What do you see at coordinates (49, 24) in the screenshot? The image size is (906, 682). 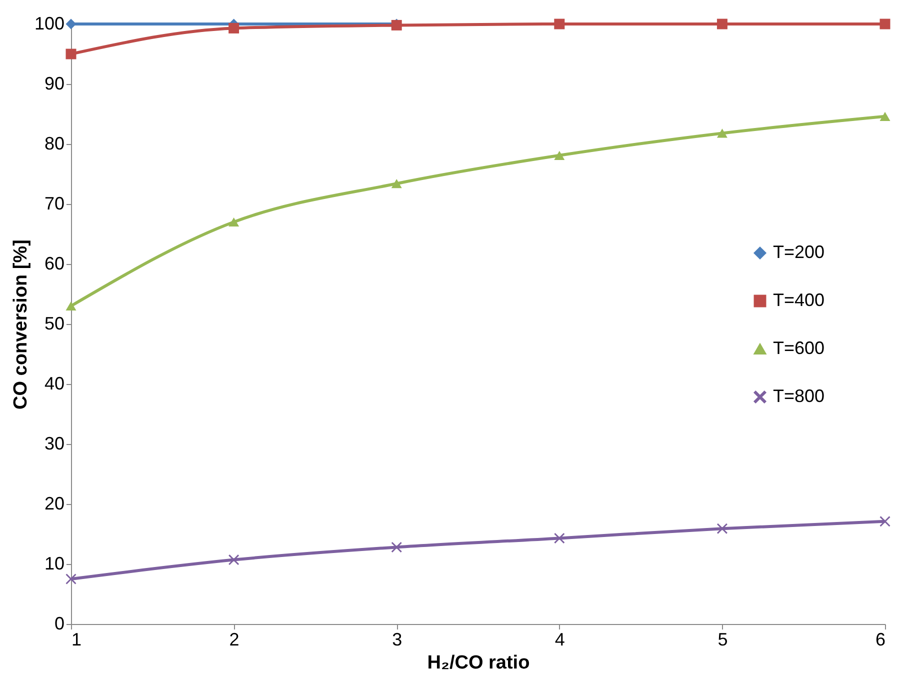 I see `y-tick-label: 100` at bounding box center [49, 24].